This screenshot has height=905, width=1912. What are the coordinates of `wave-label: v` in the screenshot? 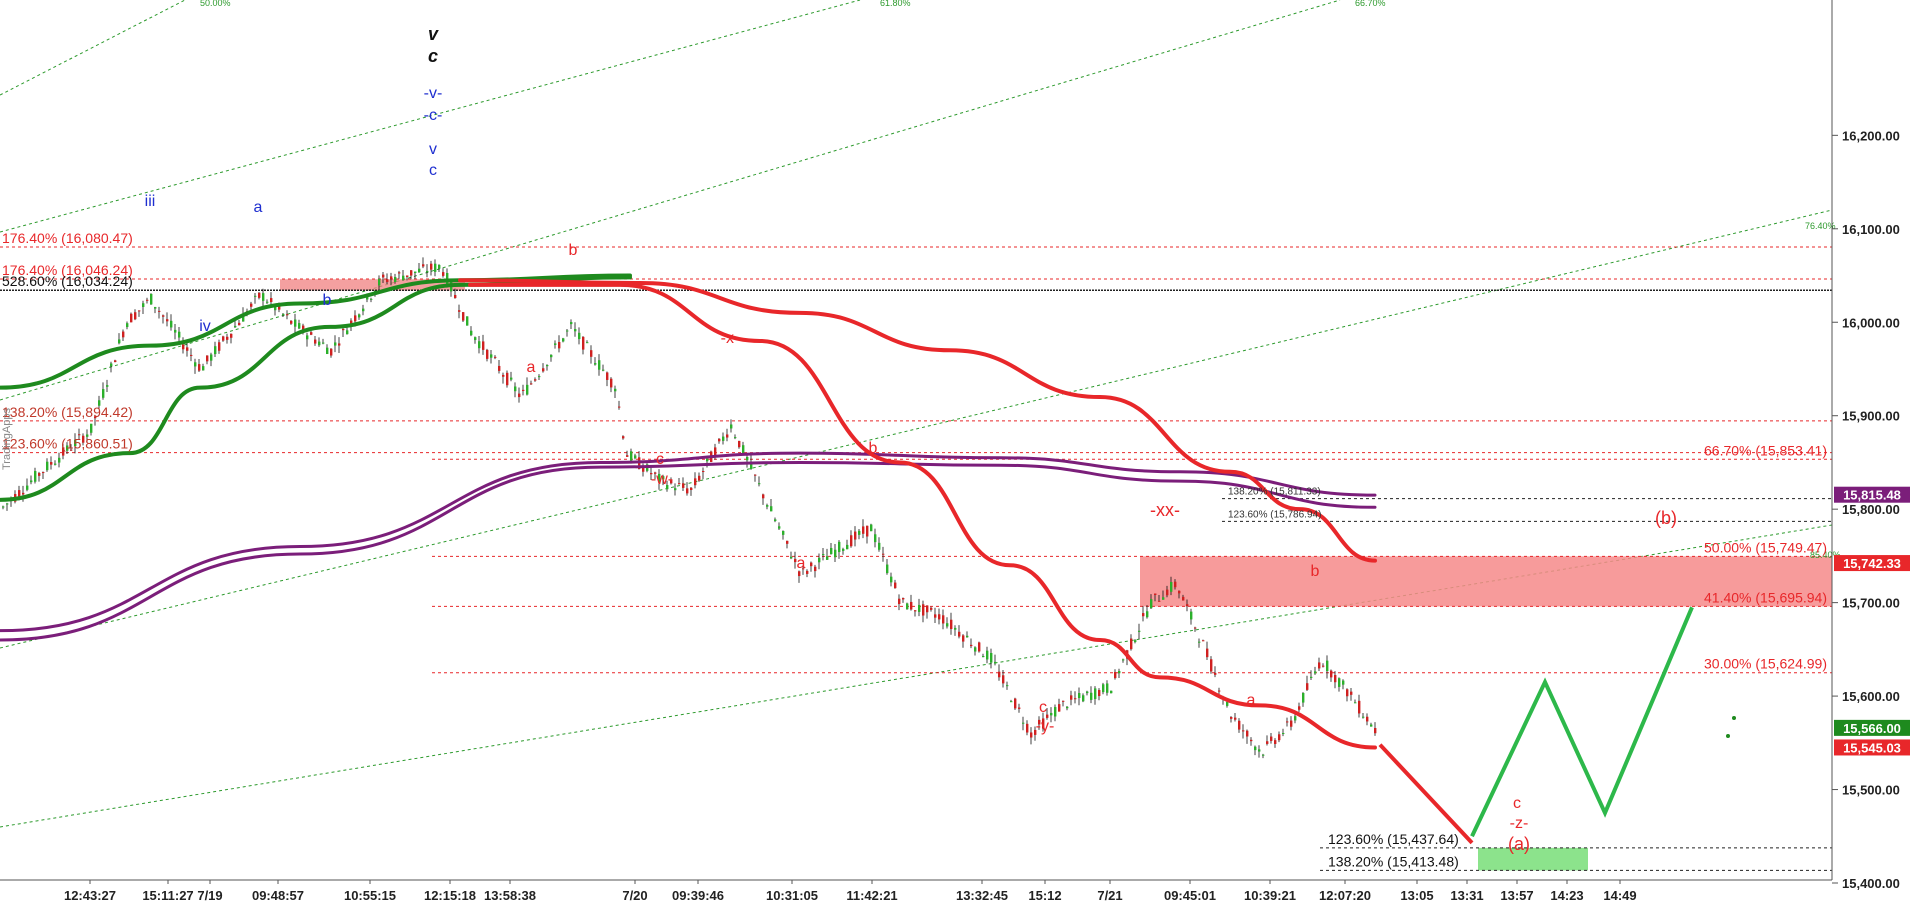 It's located at (433, 149).